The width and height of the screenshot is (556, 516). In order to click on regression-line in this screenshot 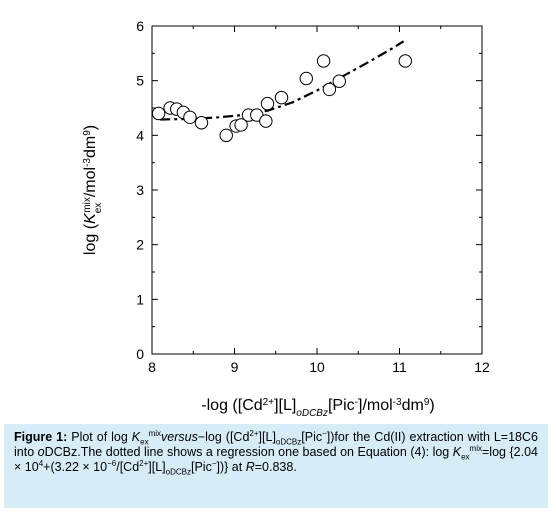, I will do `click(282, 80)`.